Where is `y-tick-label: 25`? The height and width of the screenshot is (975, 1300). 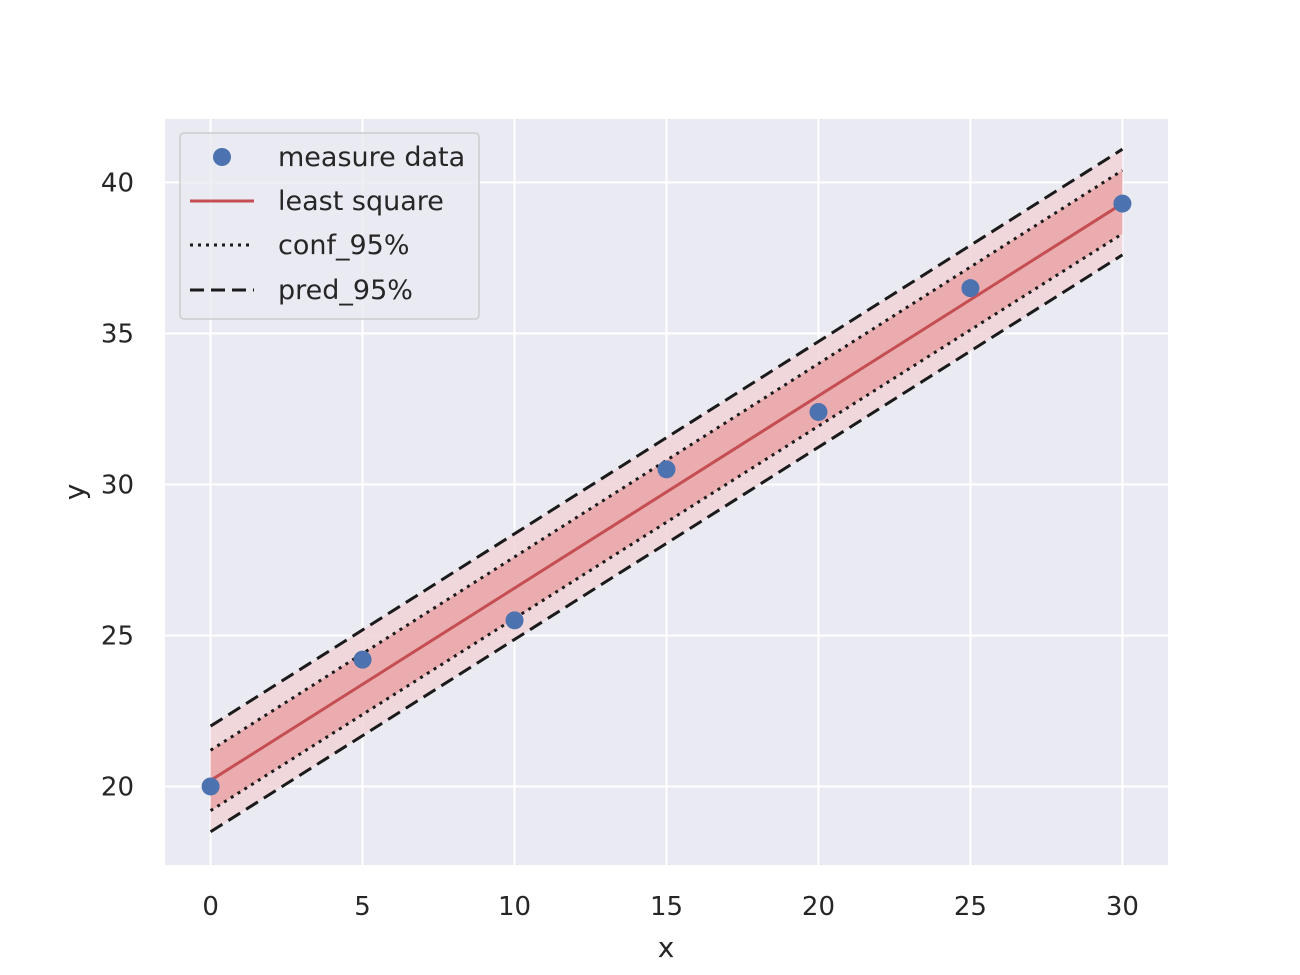
y-tick-label: 25 is located at coordinates (117, 636).